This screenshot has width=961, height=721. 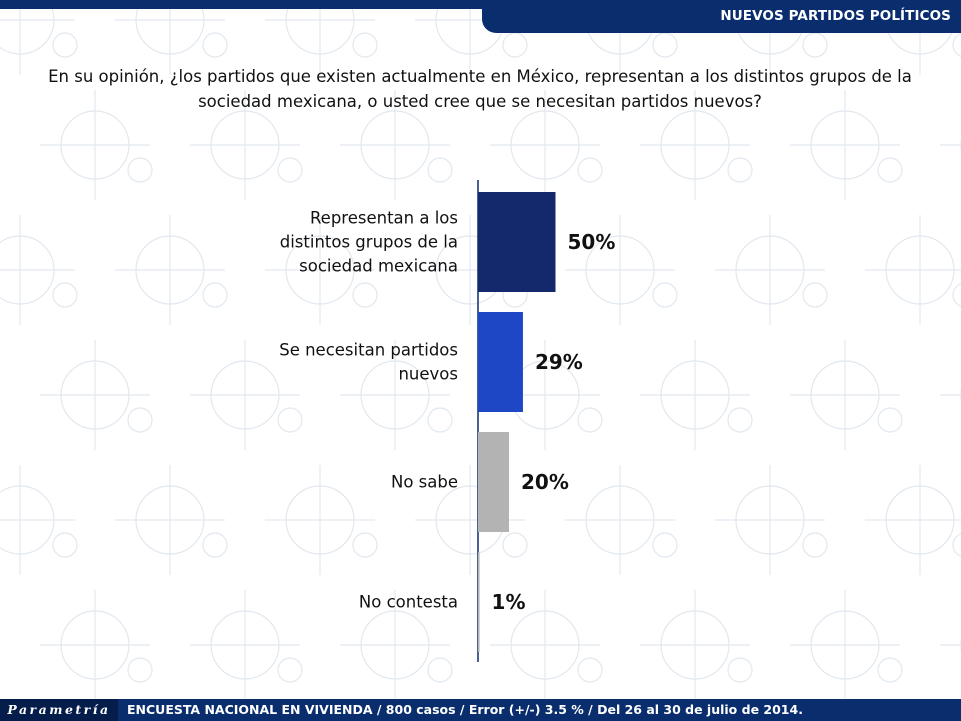 What do you see at coordinates (509, 602) in the screenshot?
I see `bar-value-label: 1%` at bounding box center [509, 602].